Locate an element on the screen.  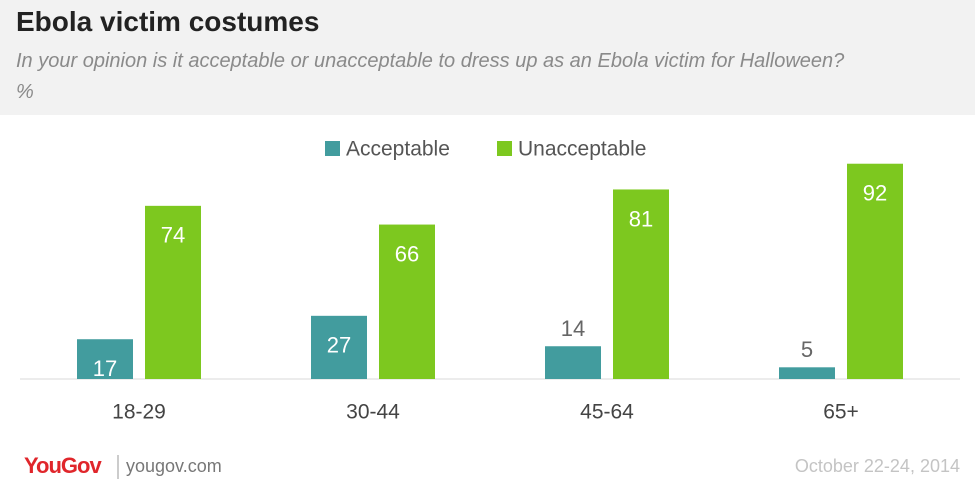
legend-label: Acceptable is located at coordinates (398, 149).